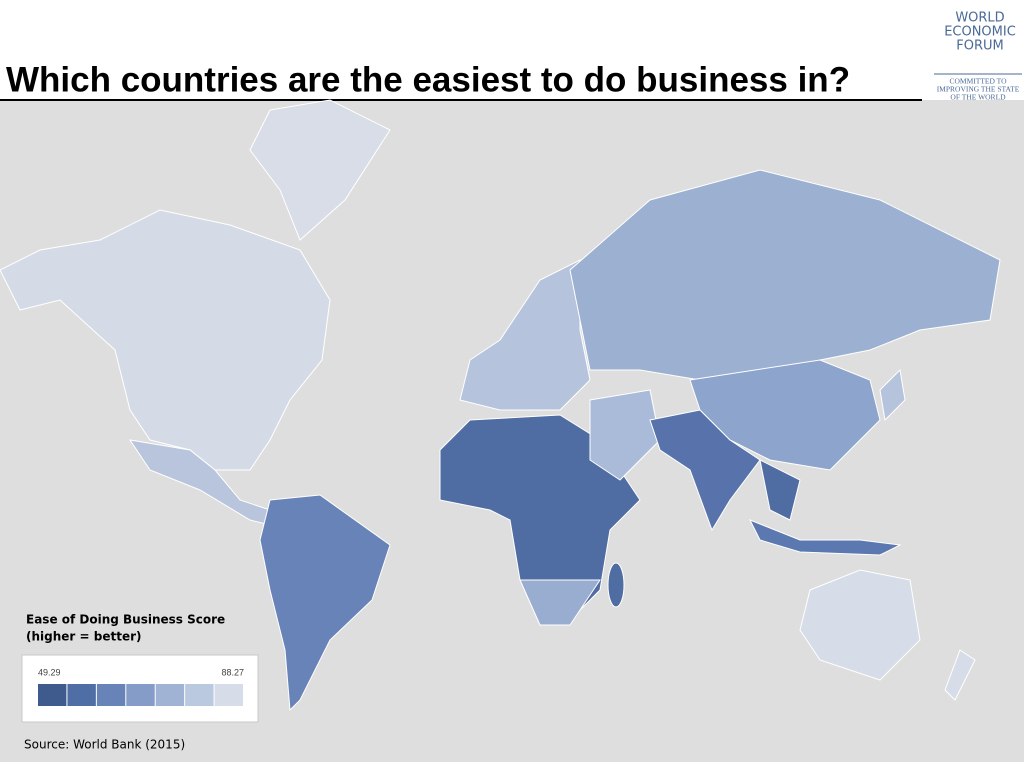 This screenshot has width=1024, height=767. What do you see at coordinates (979, 18) in the screenshot?
I see `logo-line: WORLD` at bounding box center [979, 18].